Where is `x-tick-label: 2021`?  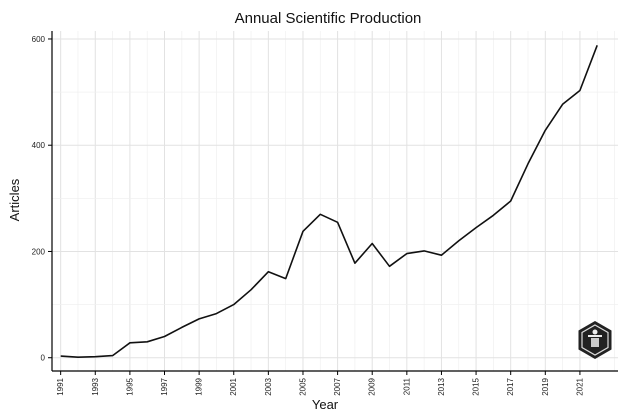
x-tick-label: 2021 is located at coordinates (579, 386).